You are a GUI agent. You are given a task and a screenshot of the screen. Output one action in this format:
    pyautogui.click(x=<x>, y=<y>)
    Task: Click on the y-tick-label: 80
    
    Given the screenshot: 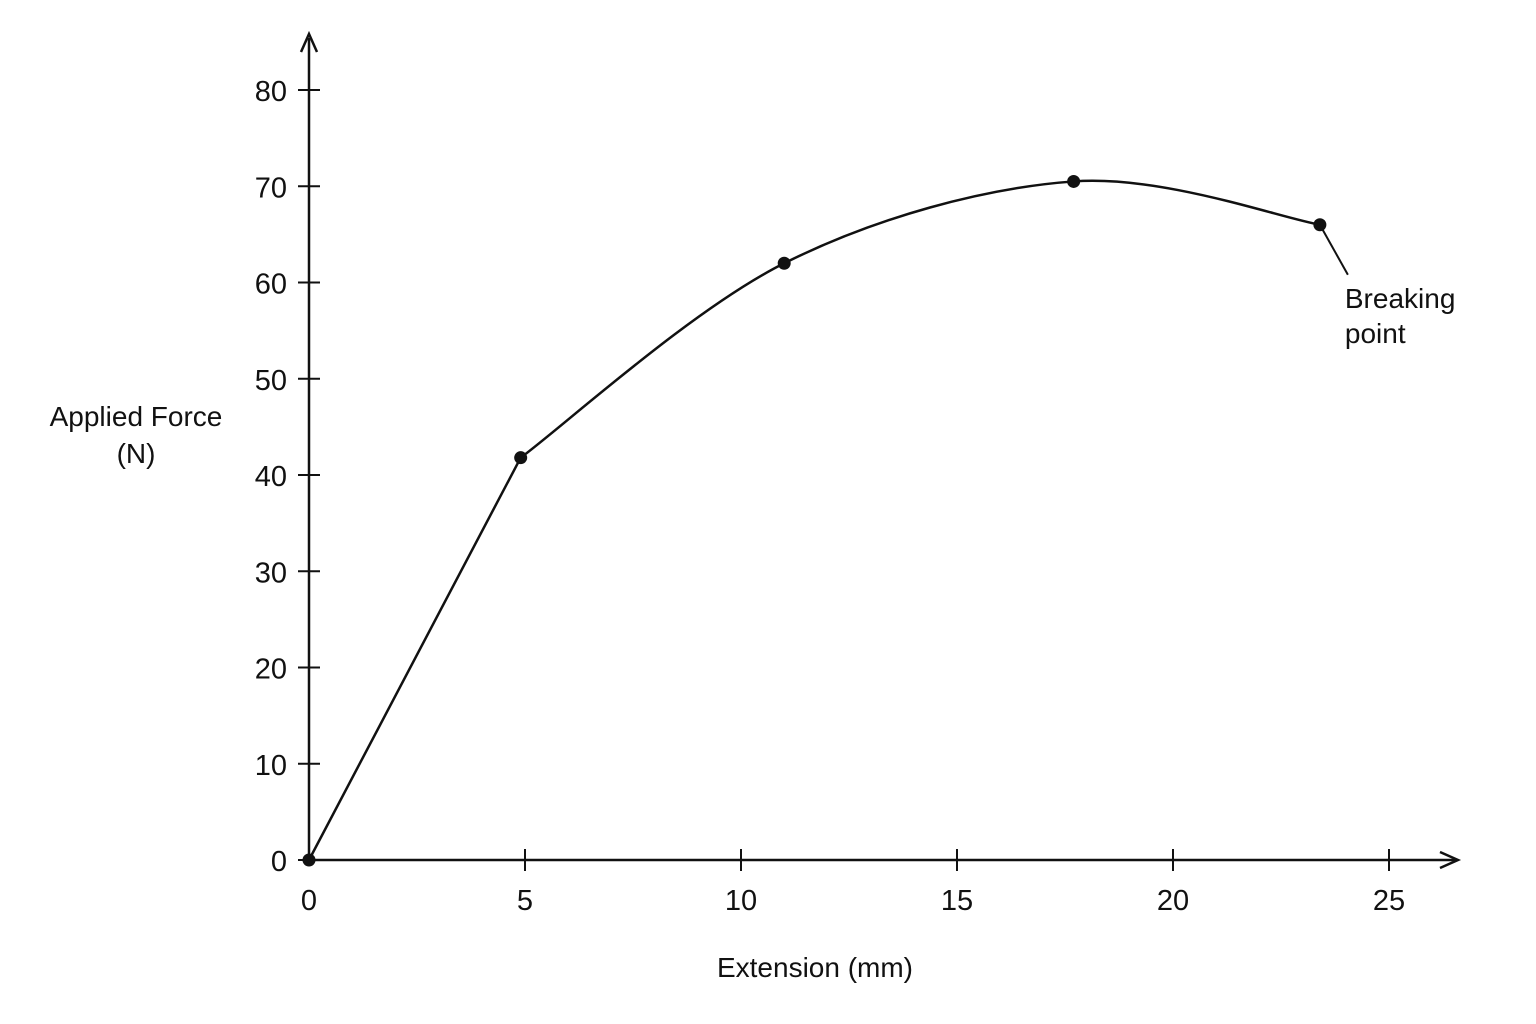 What is the action you would take?
    pyautogui.click(x=271, y=92)
    